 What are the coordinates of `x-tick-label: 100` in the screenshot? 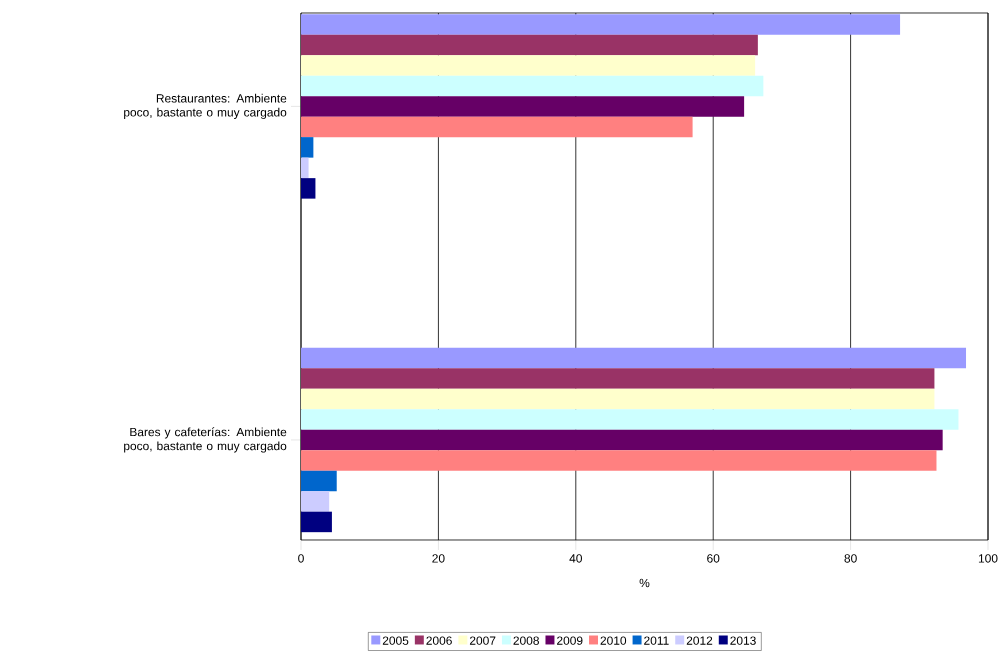 It's located at (988, 558).